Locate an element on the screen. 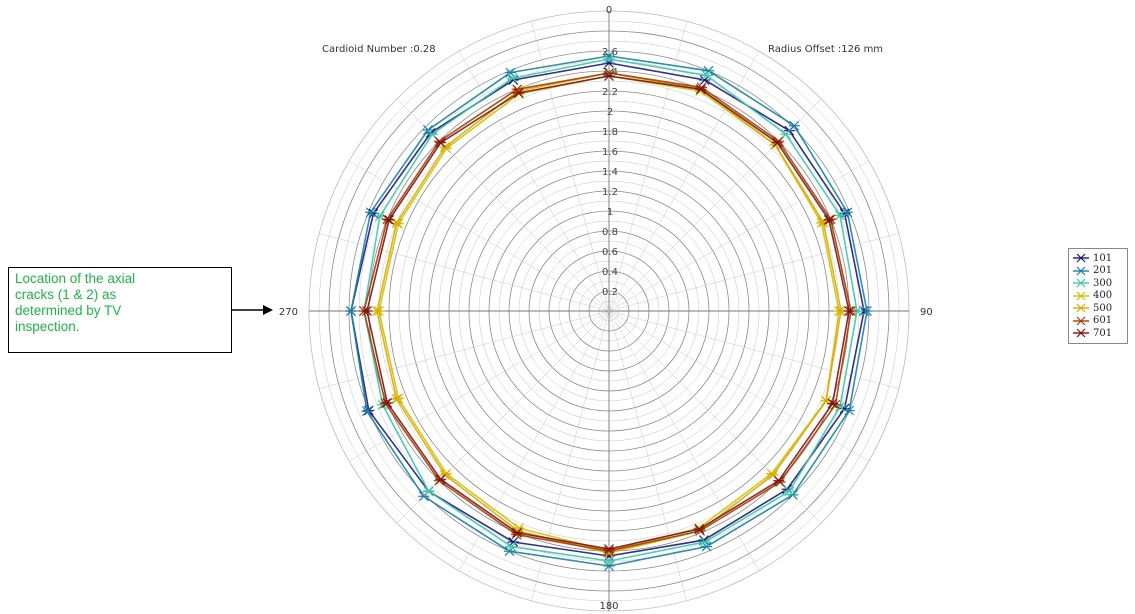 Image resolution: width=1135 pixels, height=614 pixels. legend-label: 101 is located at coordinates (1103, 258).